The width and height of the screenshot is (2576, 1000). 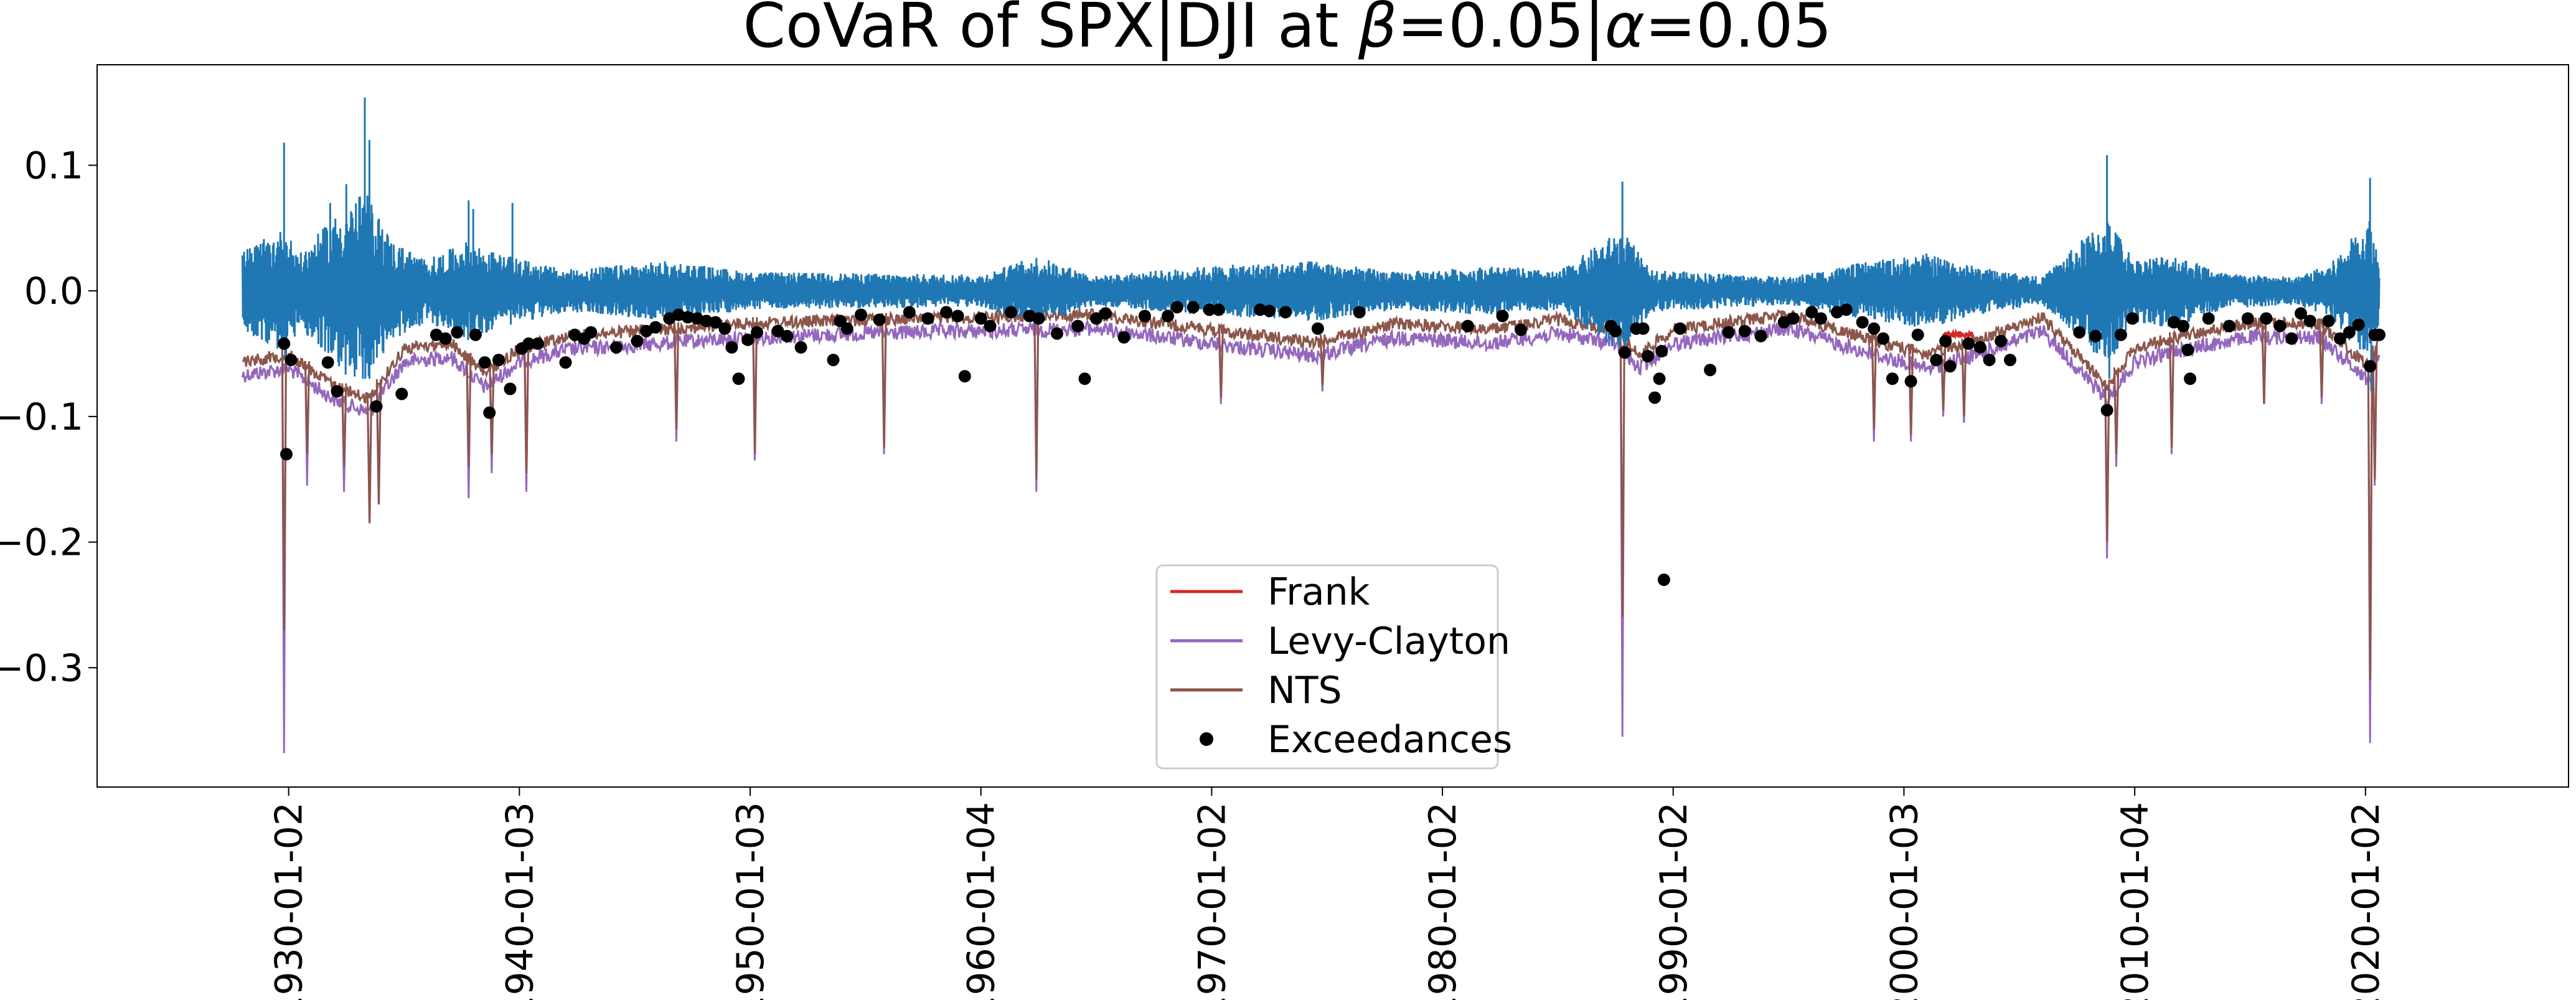 What do you see at coordinates (1378, 31) in the screenshot?
I see `chart-title-beta-symbol: β` at bounding box center [1378, 31].